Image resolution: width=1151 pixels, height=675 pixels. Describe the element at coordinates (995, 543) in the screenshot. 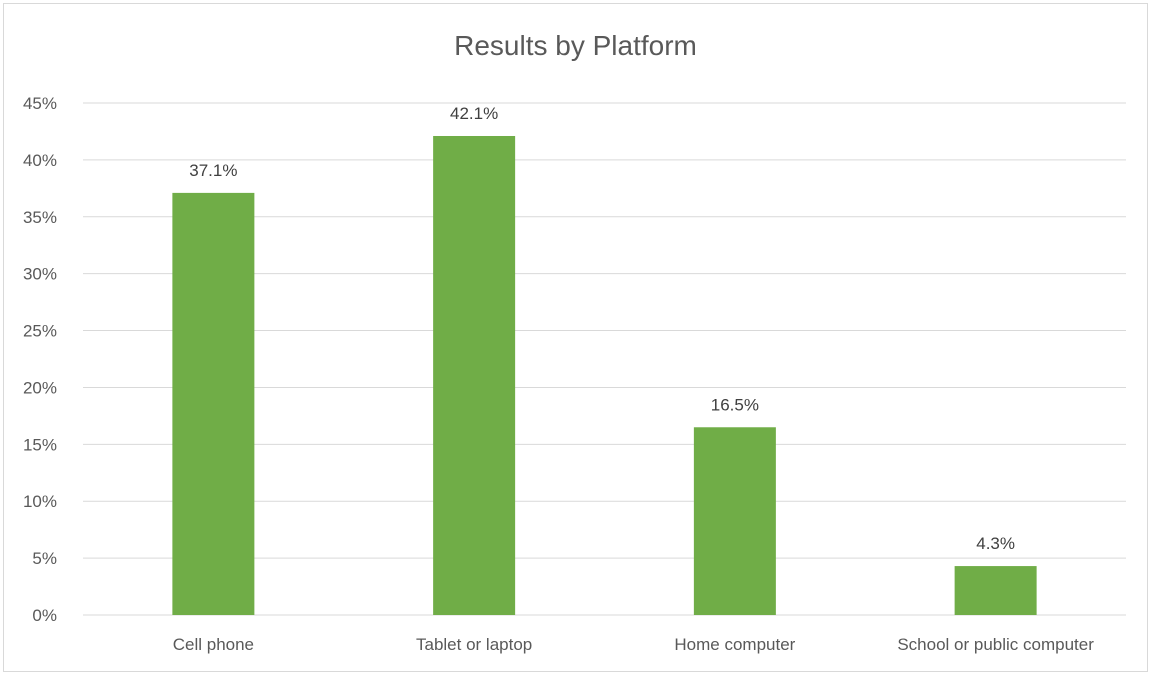

I see `data-label: 4.3%` at that location.